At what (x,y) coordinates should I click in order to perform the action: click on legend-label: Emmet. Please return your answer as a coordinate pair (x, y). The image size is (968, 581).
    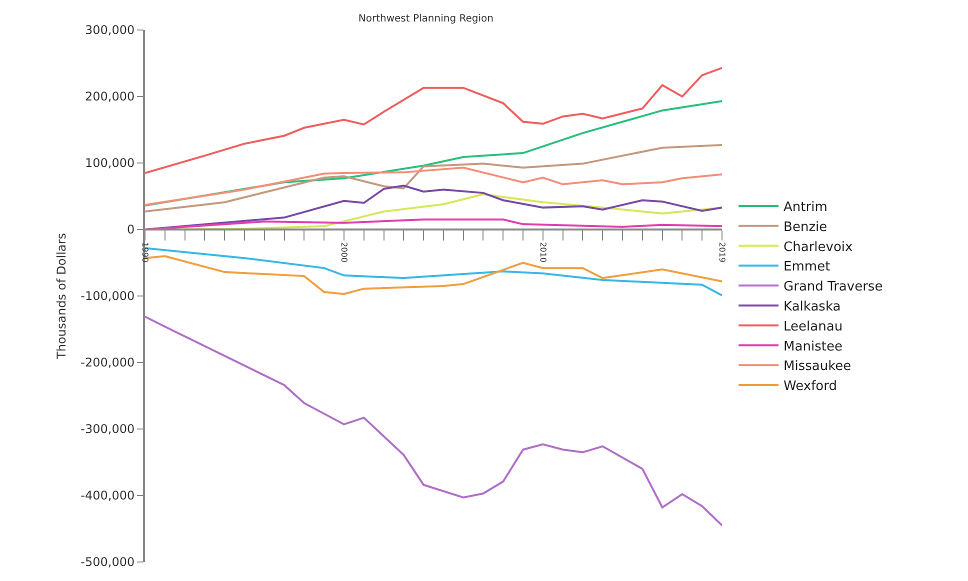
    Looking at the image, I should click on (807, 267).